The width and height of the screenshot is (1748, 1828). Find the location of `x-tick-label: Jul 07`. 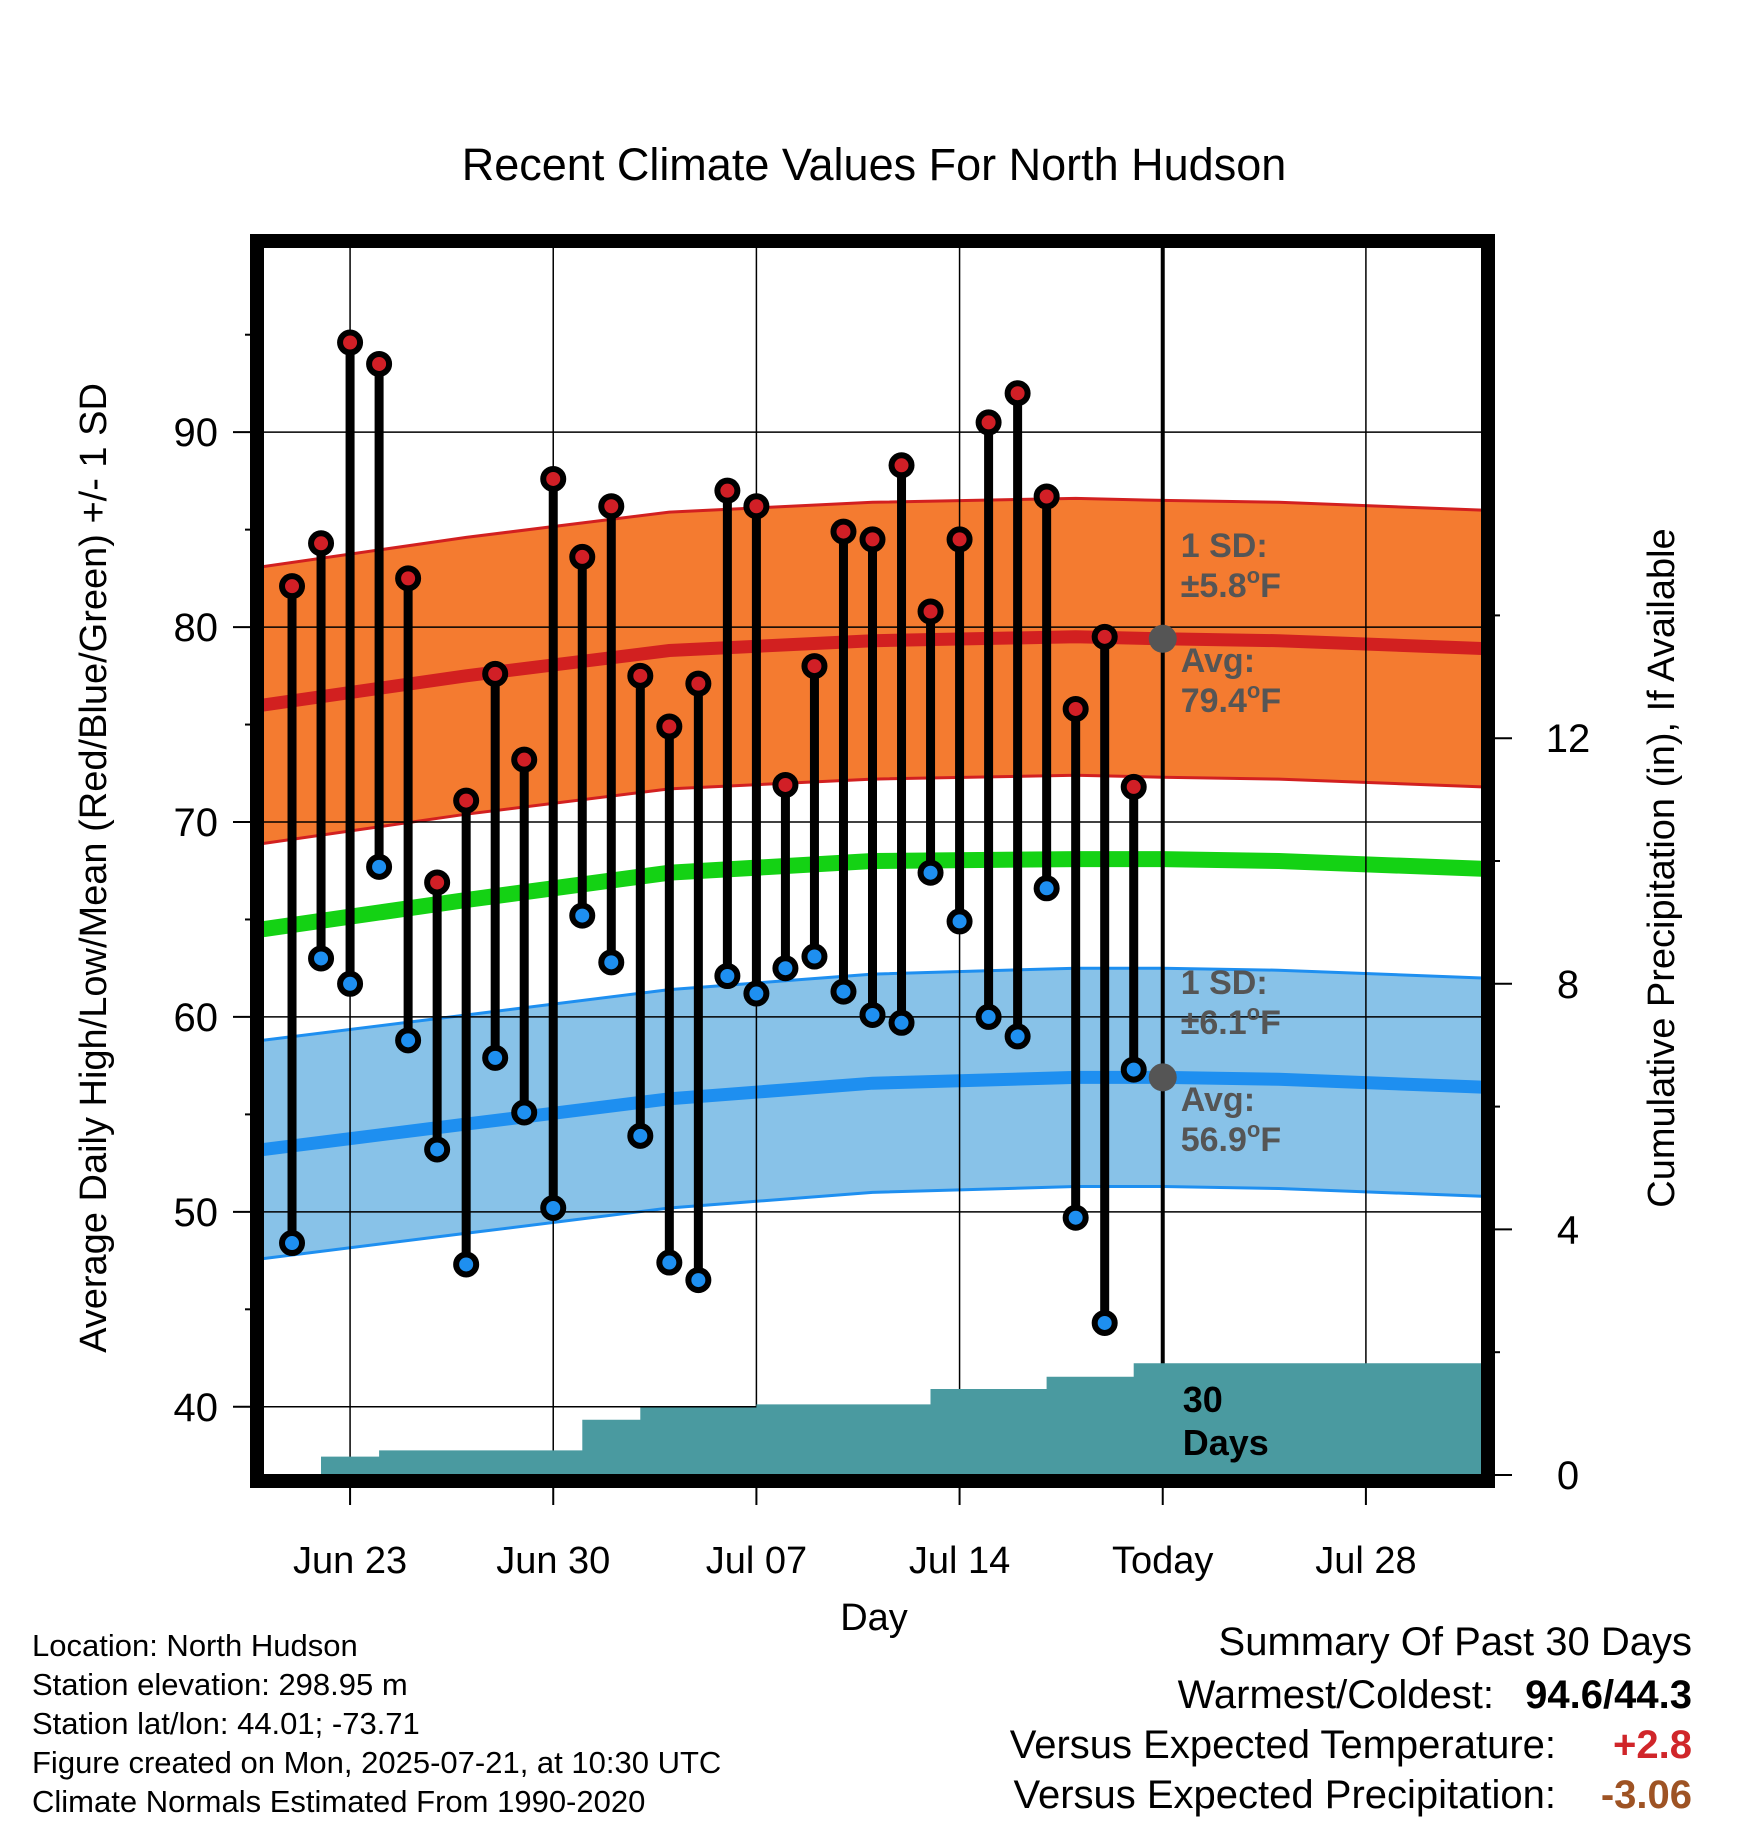

x-tick-label: Jul 07 is located at coordinates (756, 1561).